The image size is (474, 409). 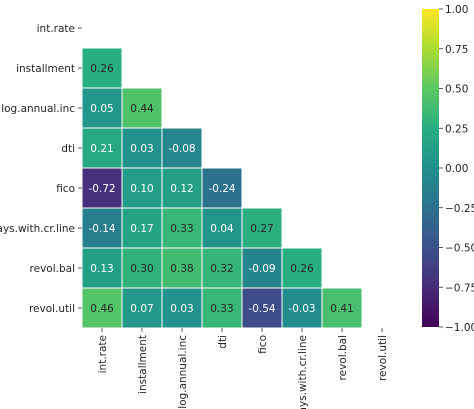 I want to click on cell-value-label: 0.46, so click(x=102, y=309).